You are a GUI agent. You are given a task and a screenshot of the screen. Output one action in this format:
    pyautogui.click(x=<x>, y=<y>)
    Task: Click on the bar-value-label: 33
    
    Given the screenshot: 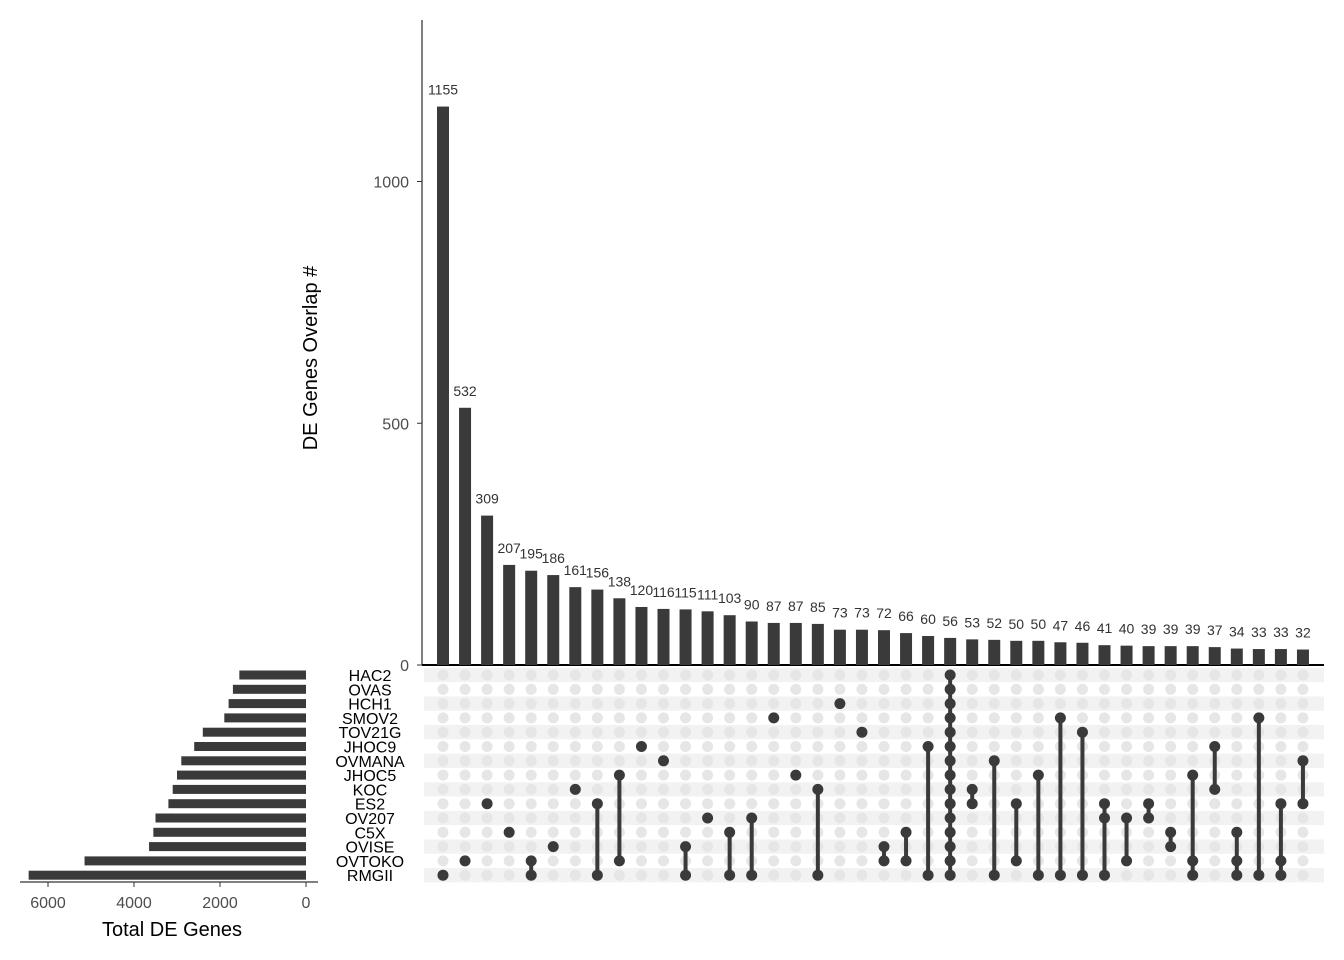 What is the action you would take?
    pyautogui.click(x=1281, y=632)
    